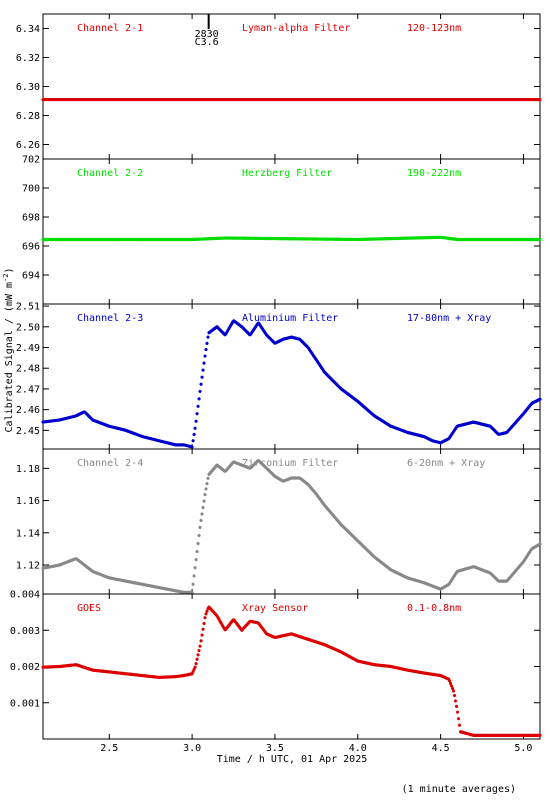 The width and height of the screenshot is (550, 800). What do you see at coordinates (110, 463) in the screenshot?
I see `panel-channel-label: Channel 2-4` at bounding box center [110, 463].